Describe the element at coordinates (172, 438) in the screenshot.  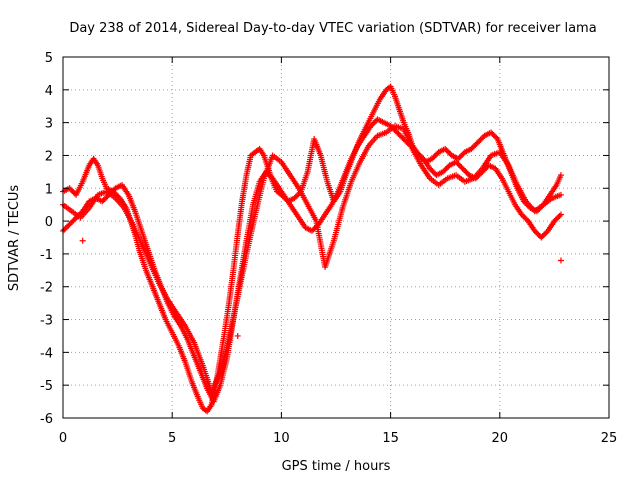
I see `x-tick-label: 5` at that location.